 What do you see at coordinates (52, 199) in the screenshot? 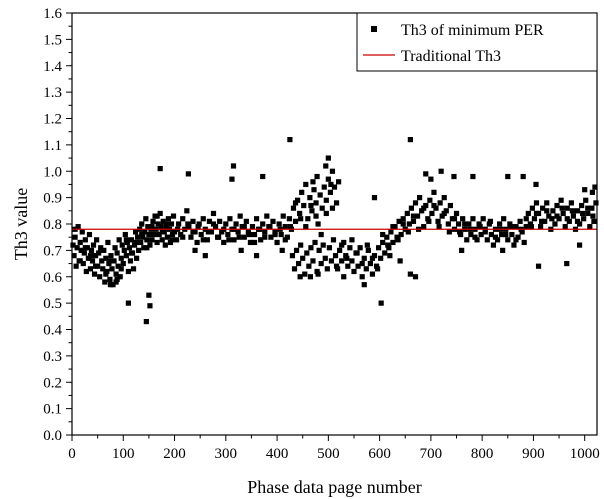
I see `y-tick-label: 0.9` at bounding box center [52, 199].